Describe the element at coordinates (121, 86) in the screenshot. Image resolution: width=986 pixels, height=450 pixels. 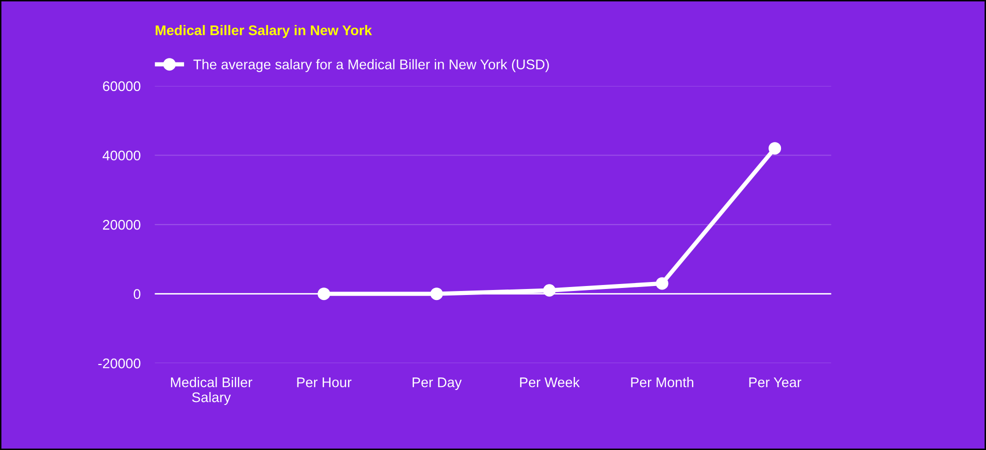
I see `y-tick-label: 60000` at that location.